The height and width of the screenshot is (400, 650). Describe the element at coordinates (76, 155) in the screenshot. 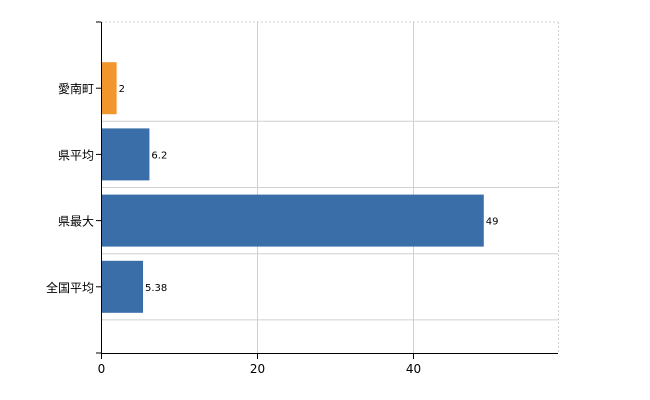

I see `category-label: 県平均` at that location.